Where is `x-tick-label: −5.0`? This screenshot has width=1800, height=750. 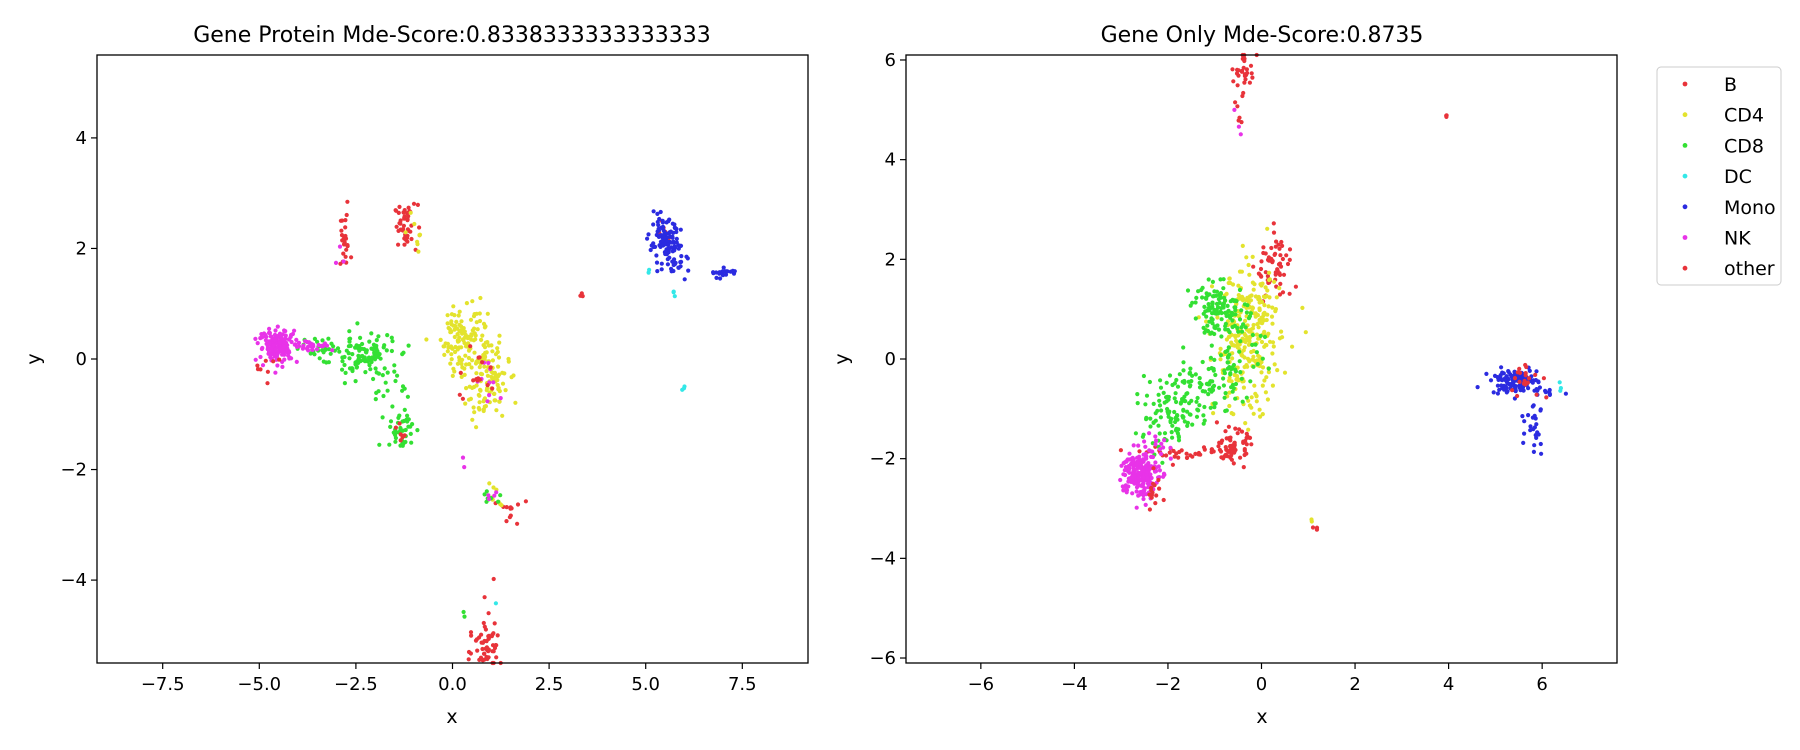 x-tick-label: −5.0 is located at coordinates (259, 684).